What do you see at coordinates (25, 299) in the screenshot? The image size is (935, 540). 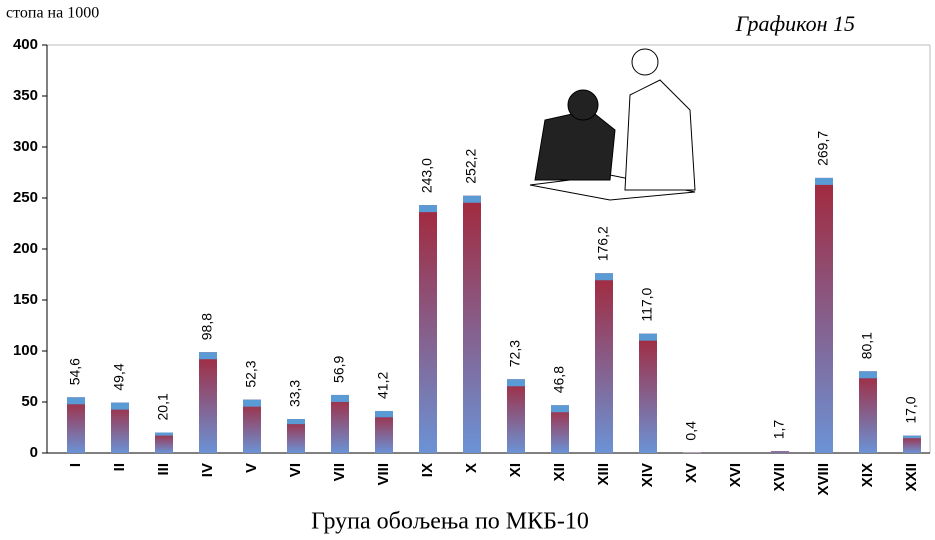 I see `y-tick-label: 150` at bounding box center [25, 299].